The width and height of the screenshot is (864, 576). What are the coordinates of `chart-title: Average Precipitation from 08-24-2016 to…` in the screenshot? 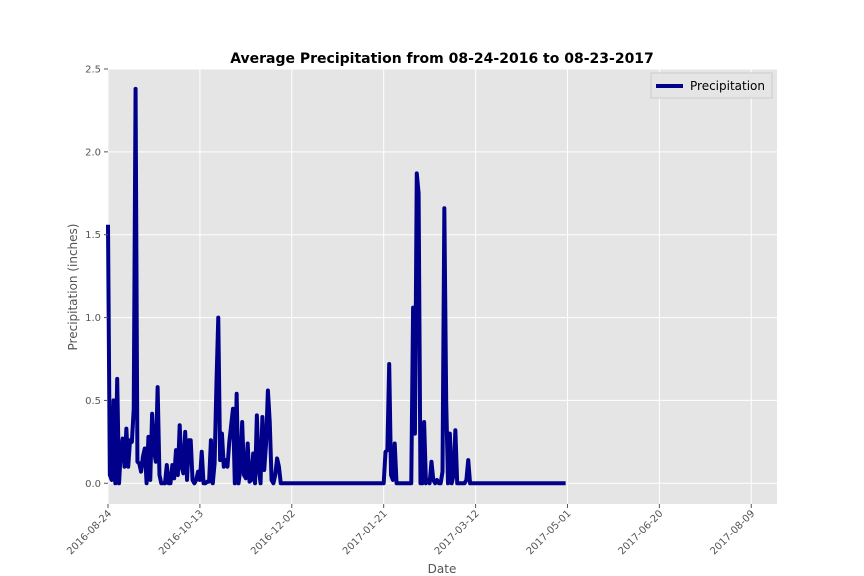 It's located at (442, 59).